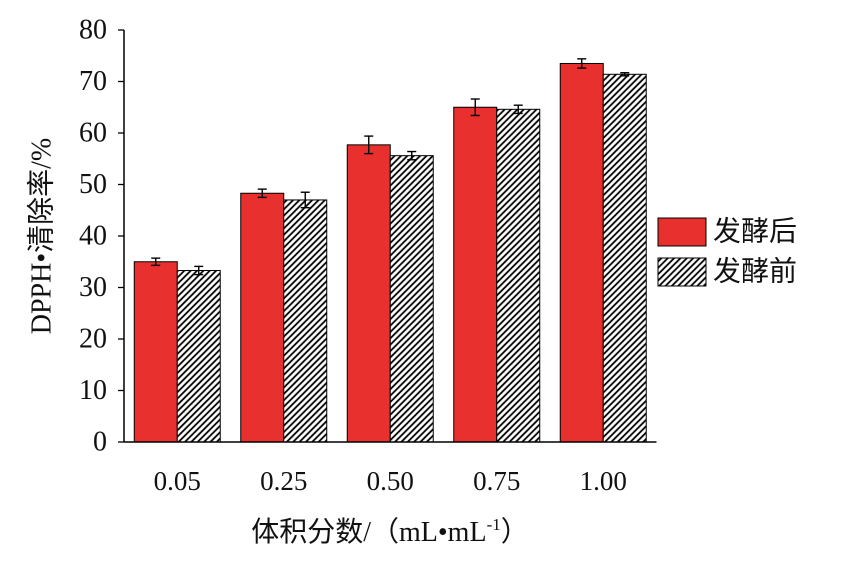 Image resolution: width=843 pixels, height=573 pixels. Describe the element at coordinates (682, 232) in the screenshot. I see `legend-swatch-s1` at that location.